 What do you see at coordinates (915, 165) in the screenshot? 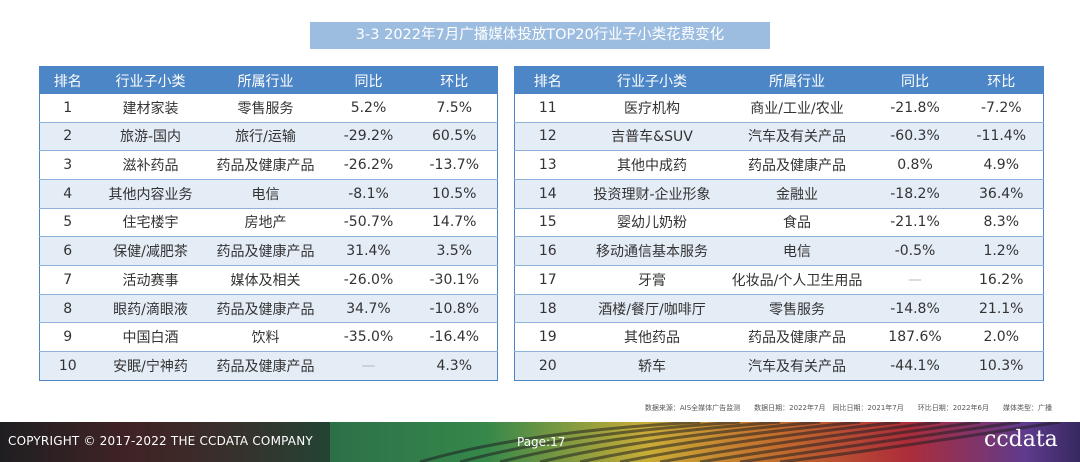
I see `cell-yoy: 0.8%` at bounding box center [915, 165].